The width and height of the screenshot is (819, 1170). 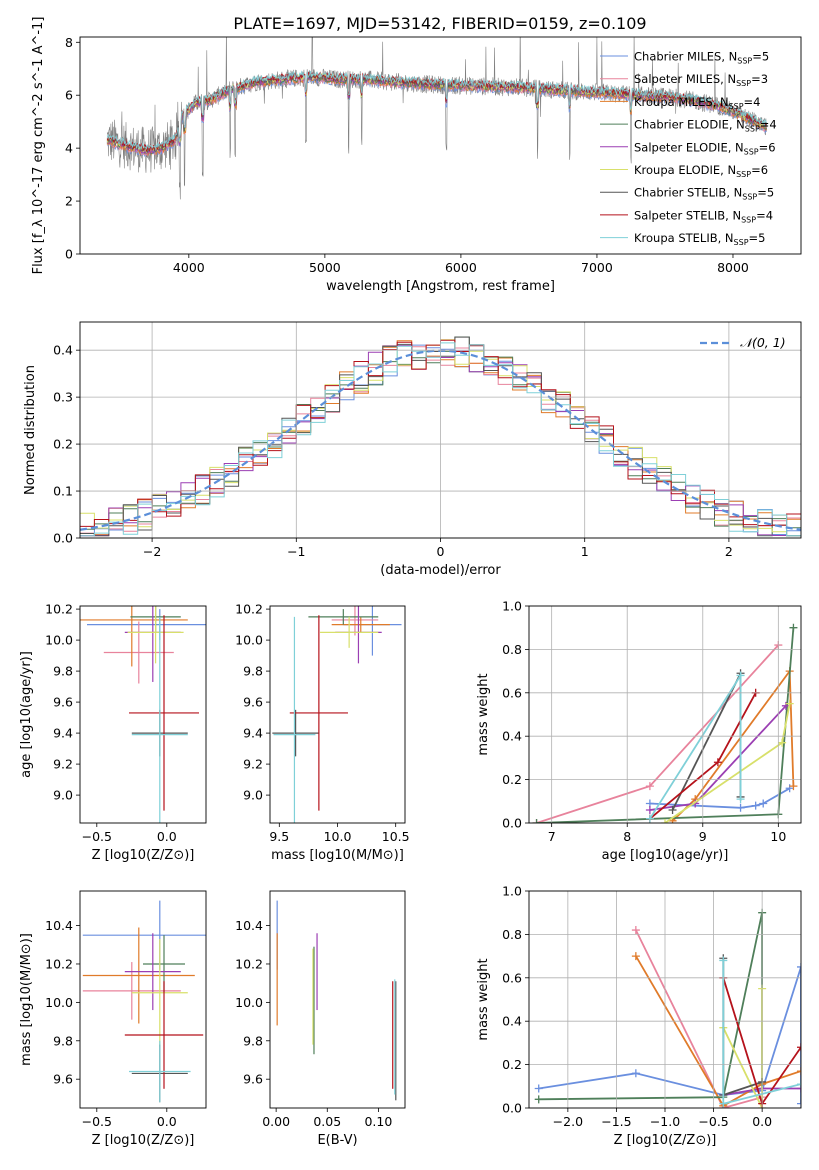 I want to click on mass-weight-vs-age-frame, so click(x=665, y=714).